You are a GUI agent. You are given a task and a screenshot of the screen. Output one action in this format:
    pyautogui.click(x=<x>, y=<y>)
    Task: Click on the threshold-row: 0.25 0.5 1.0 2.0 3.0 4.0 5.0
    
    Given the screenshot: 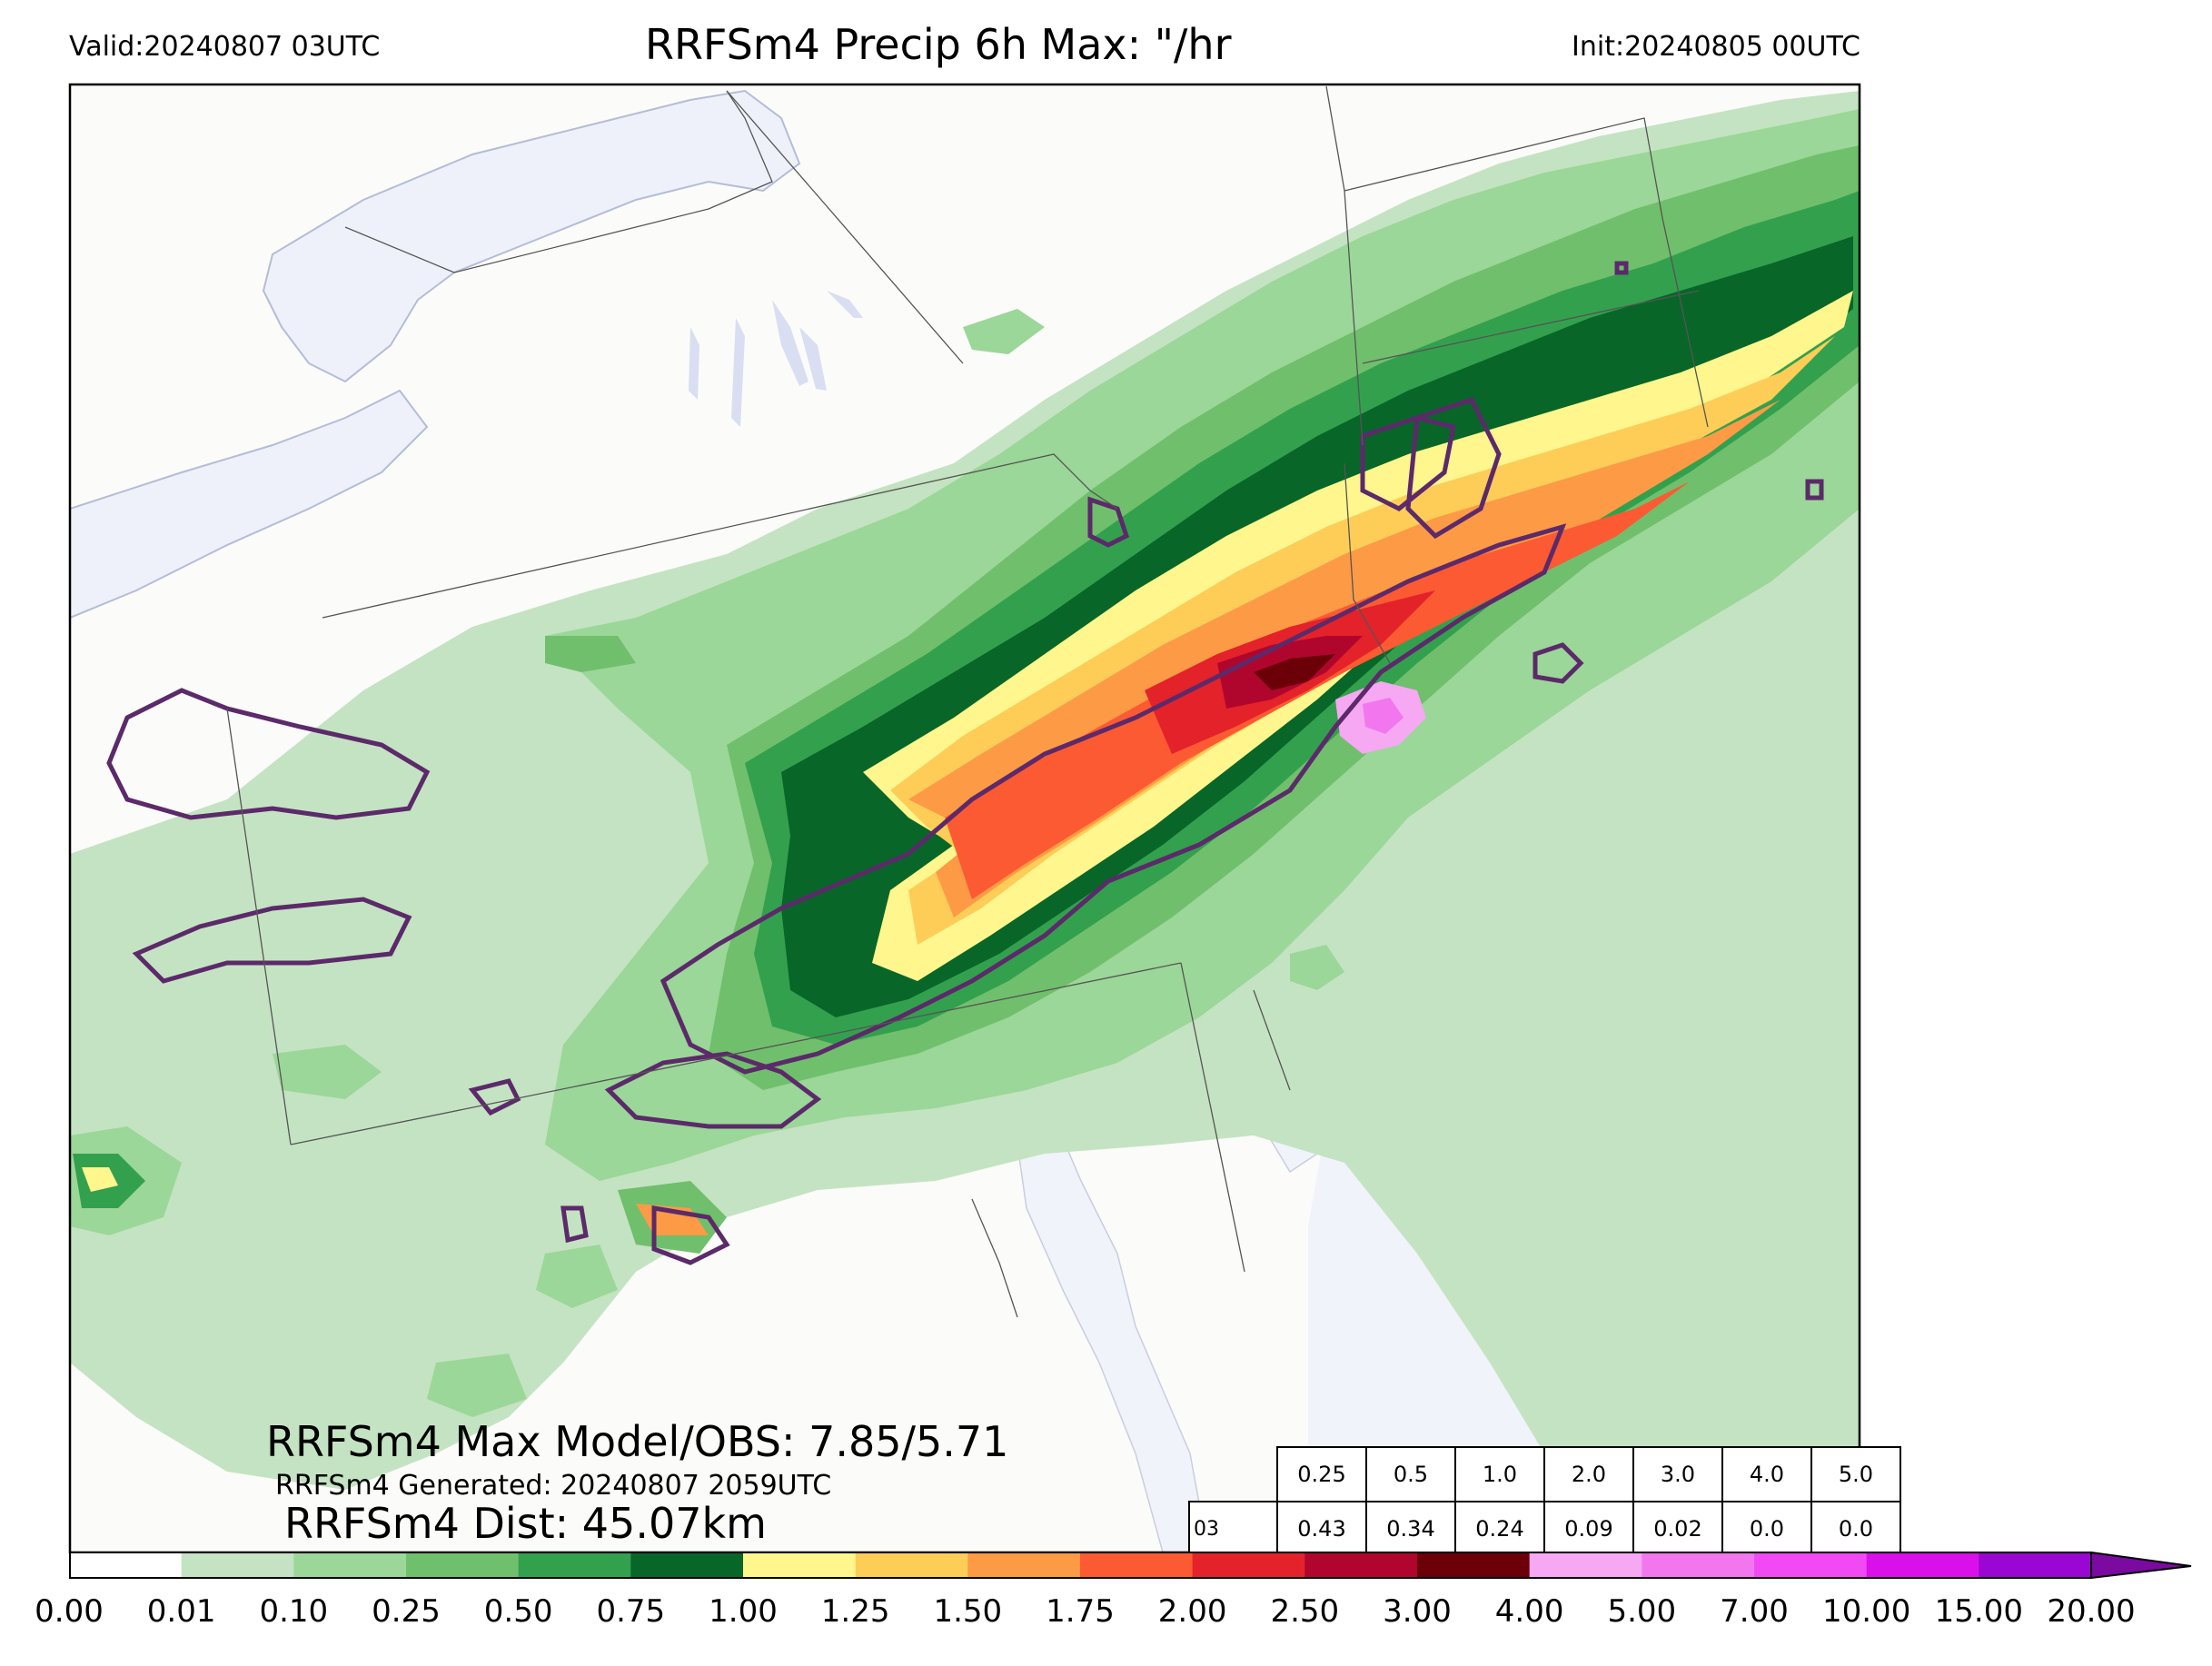 What is the action you would take?
    pyautogui.click(x=1545, y=1474)
    